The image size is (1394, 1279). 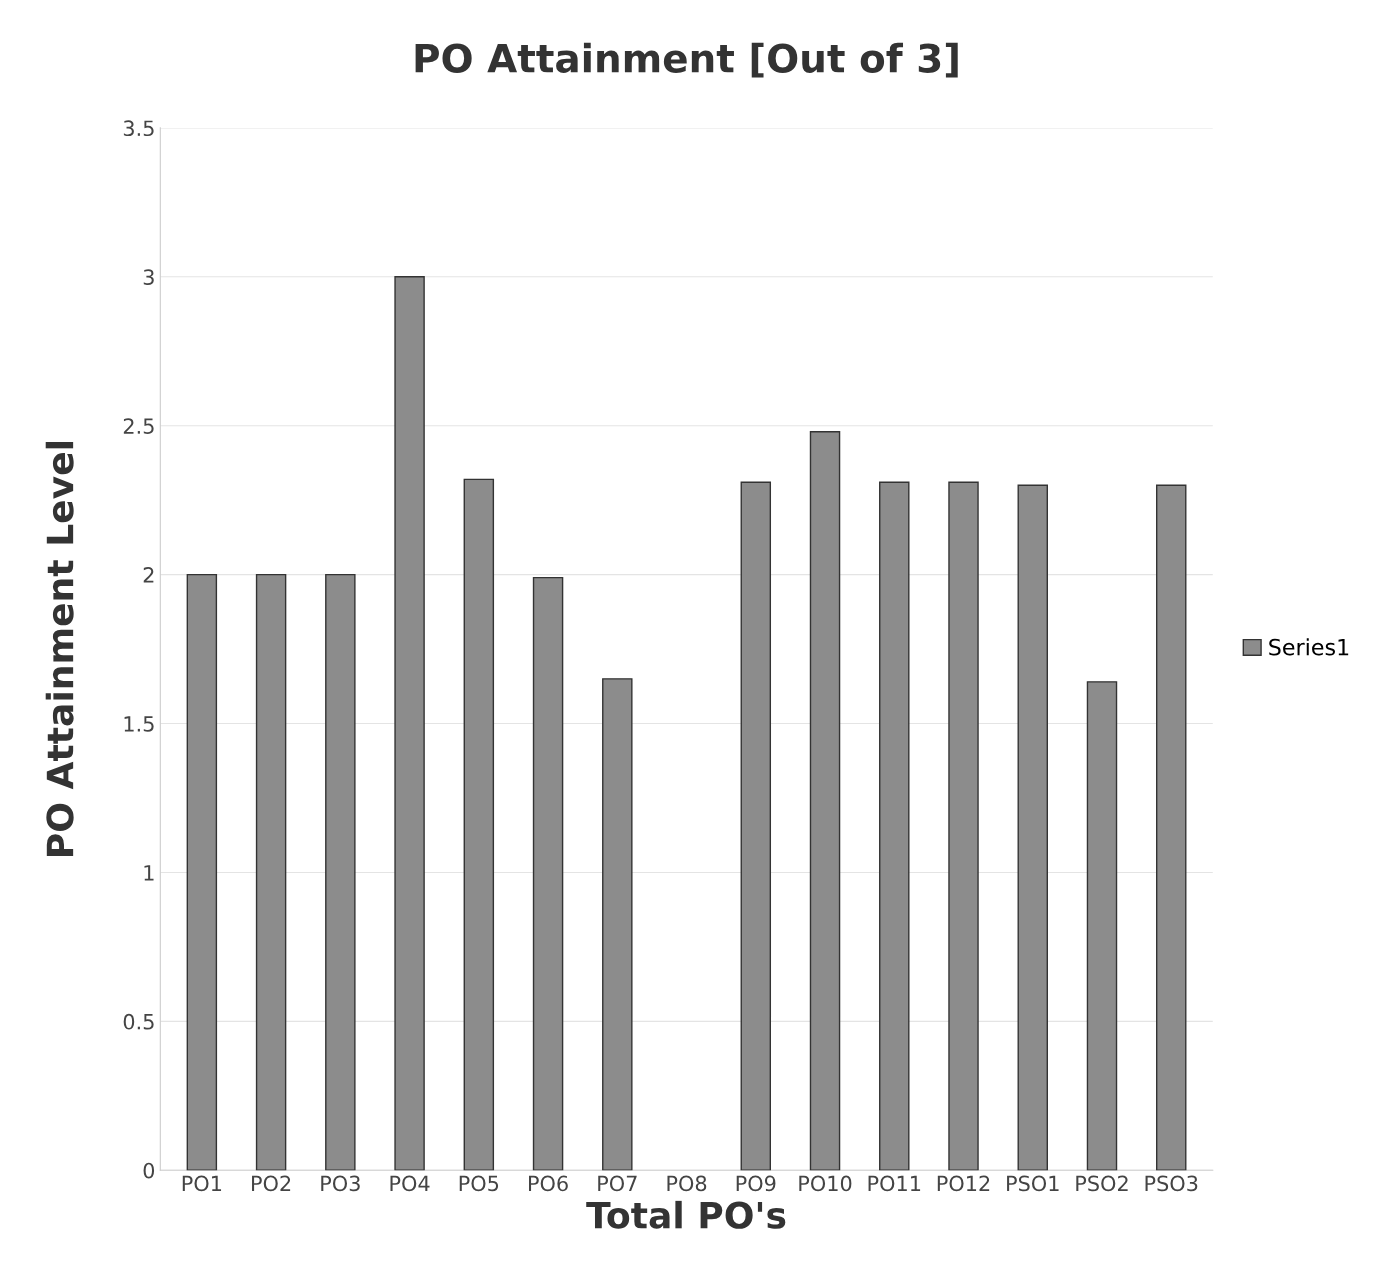 What do you see at coordinates (202, 1183) in the screenshot?
I see `x-tick-label: PO1` at bounding box center [202, 1183].